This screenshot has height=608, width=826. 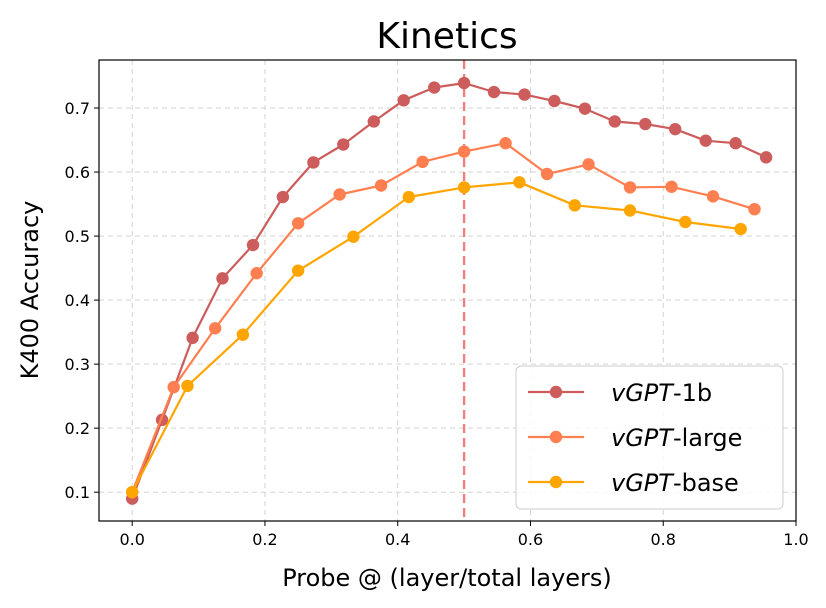 I want to click on y-axis-ticks: 0.1 0.2 0.3 0.4 0.5 0.6 0.7, so click(x=82, y=300).